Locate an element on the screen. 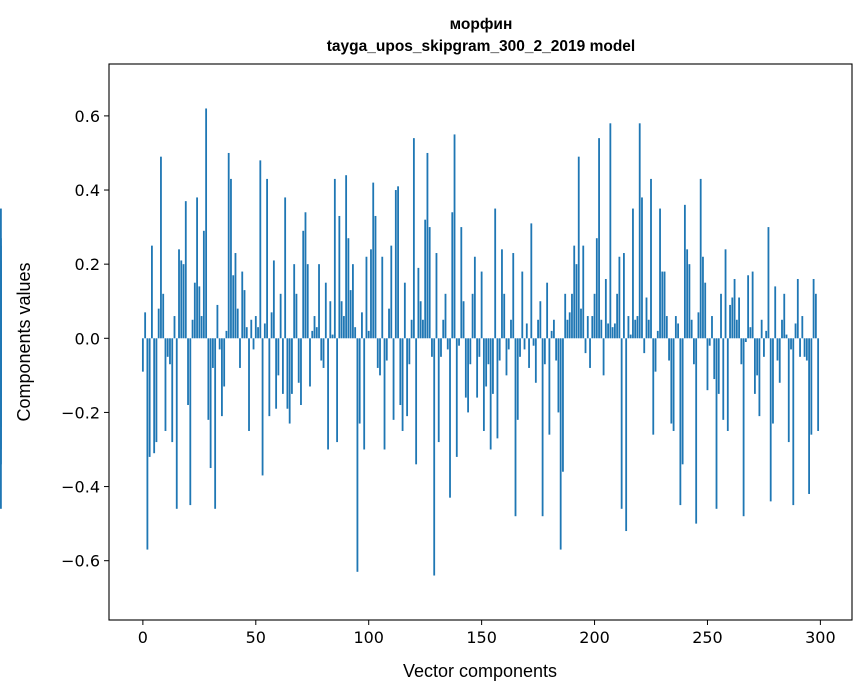  y-axis-ticks: −0.6 −0.4 −0.2 0.0 0.2 0.4 0.6 is located at coordinates (85, 339).